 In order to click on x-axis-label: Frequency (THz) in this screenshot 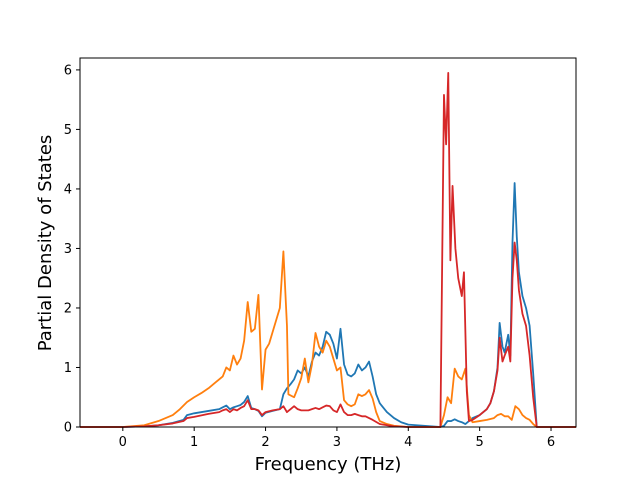, I will do `click(328, 464)`.